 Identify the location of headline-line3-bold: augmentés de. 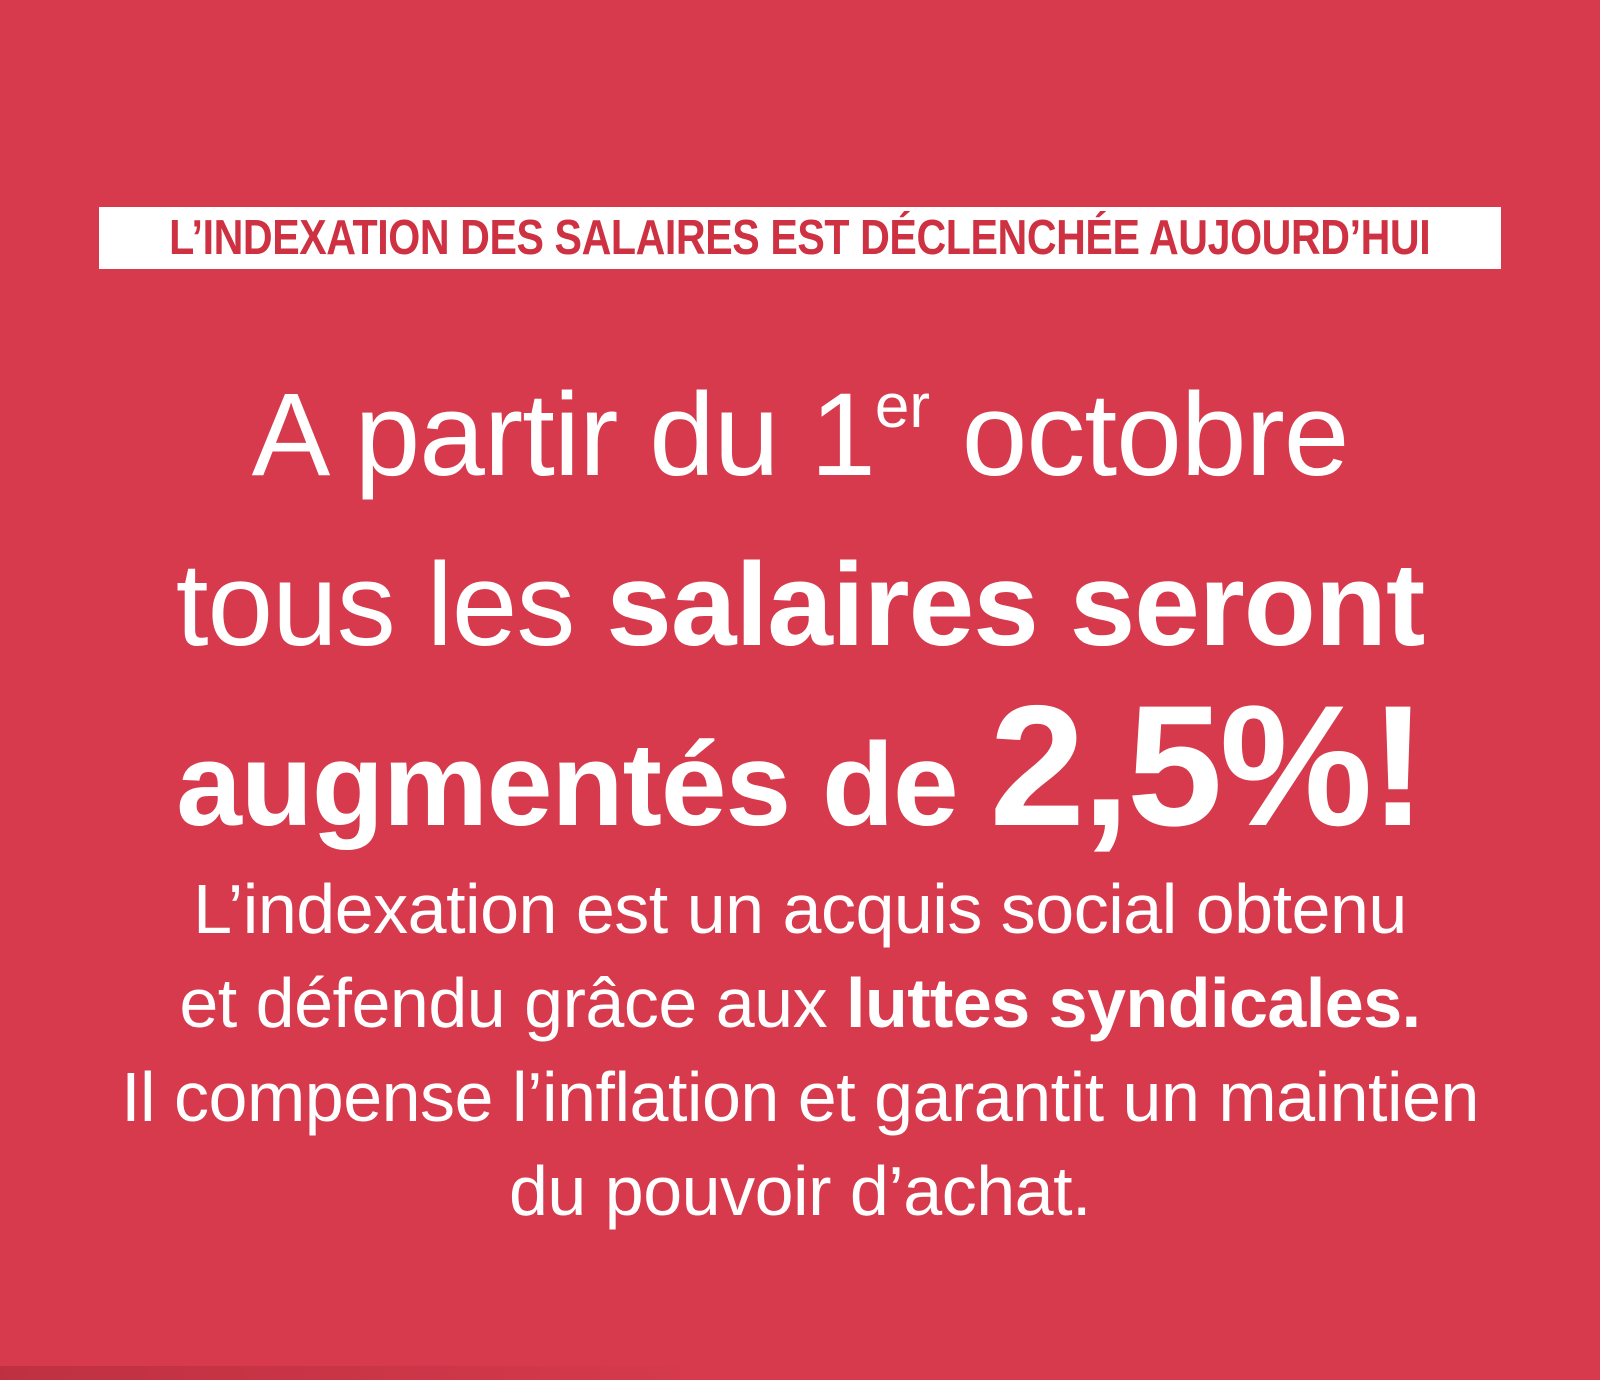
(583, 785).